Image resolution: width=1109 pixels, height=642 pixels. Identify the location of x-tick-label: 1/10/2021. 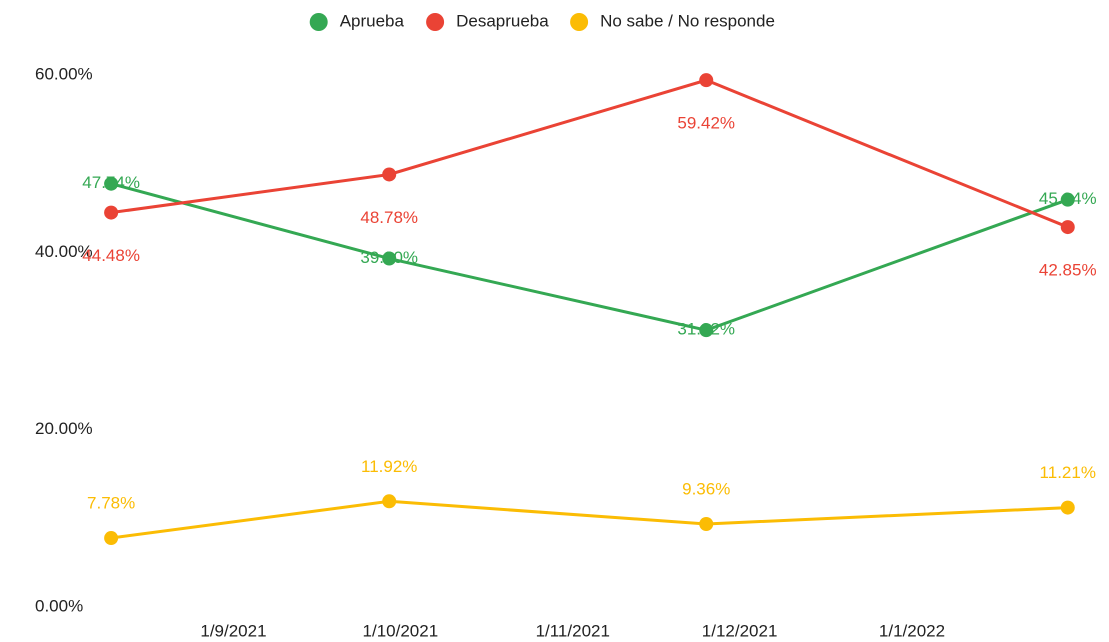
(401, 630).